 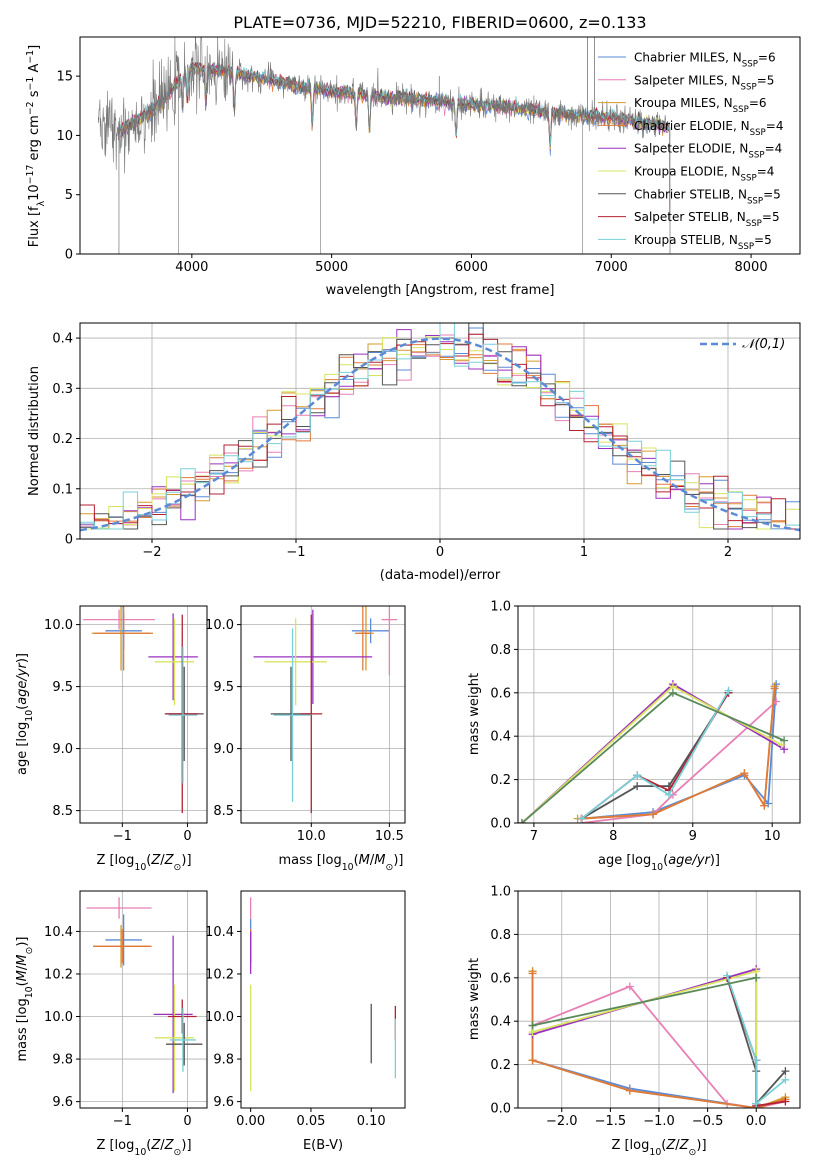 I want to click on y-axis-label: mass [log10(M/M⊙)], so click(x=25, y=999).